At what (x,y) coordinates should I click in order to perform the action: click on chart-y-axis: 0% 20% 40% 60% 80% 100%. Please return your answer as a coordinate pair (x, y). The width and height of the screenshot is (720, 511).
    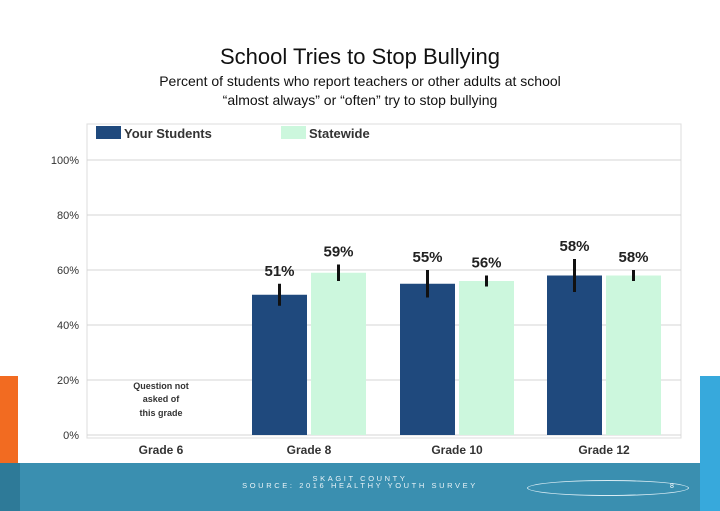
    Looking at the image, I should click on (65, 298).